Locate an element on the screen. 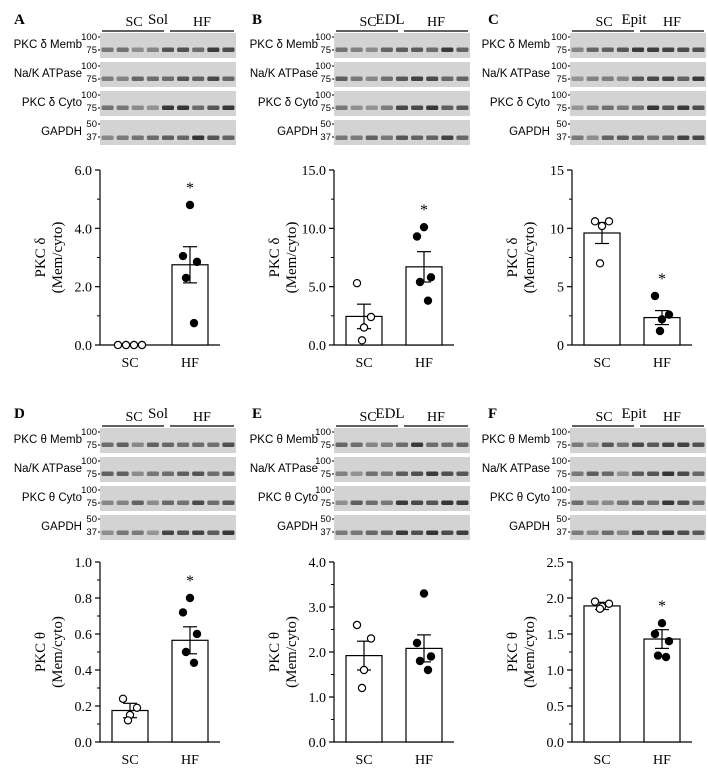  y-tick-label: 2.5 is located at coordinates (556, 563).